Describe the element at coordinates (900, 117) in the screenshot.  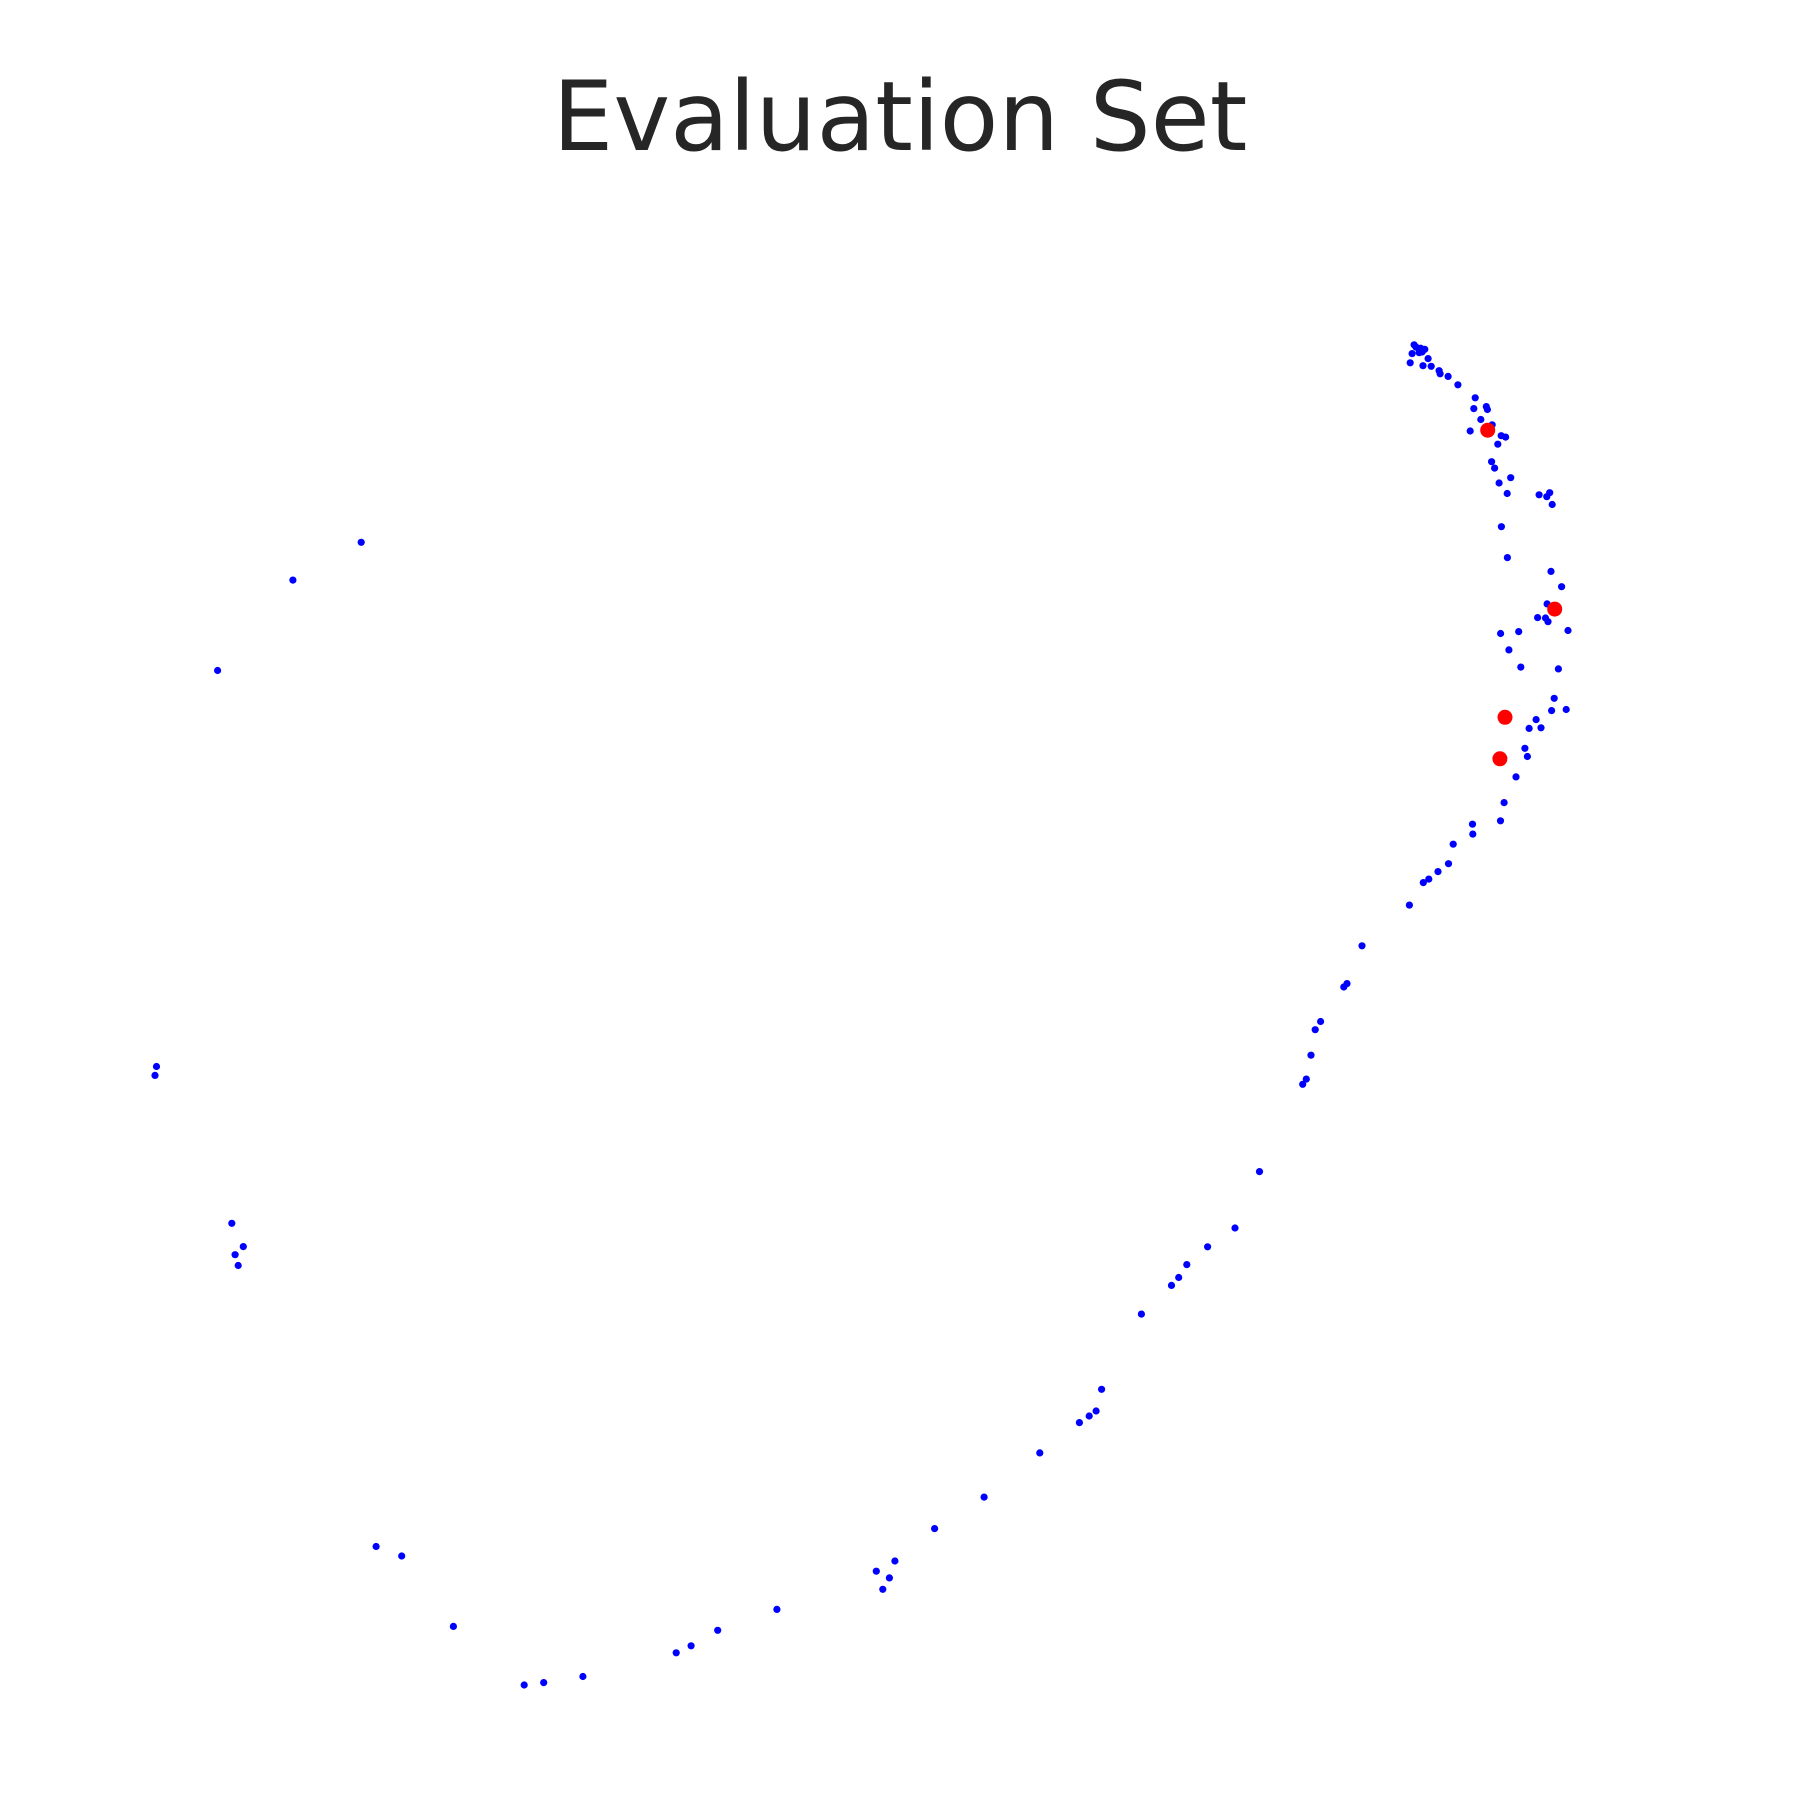
I see `chart-title: Evaluation Set` at that location.